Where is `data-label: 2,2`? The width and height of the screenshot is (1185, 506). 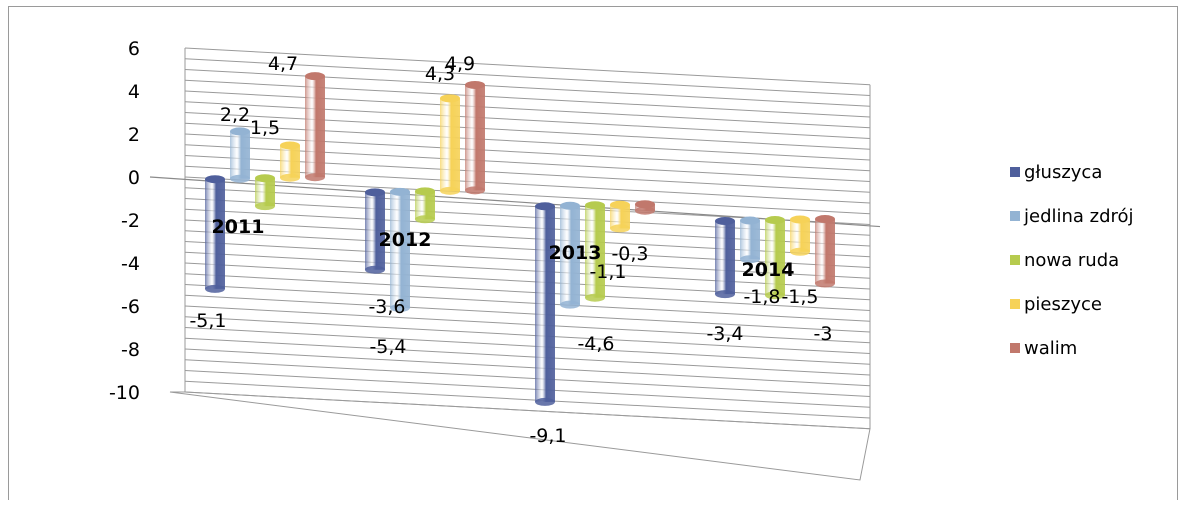 data-label: 2,2 is located at coordinates (235, 115).